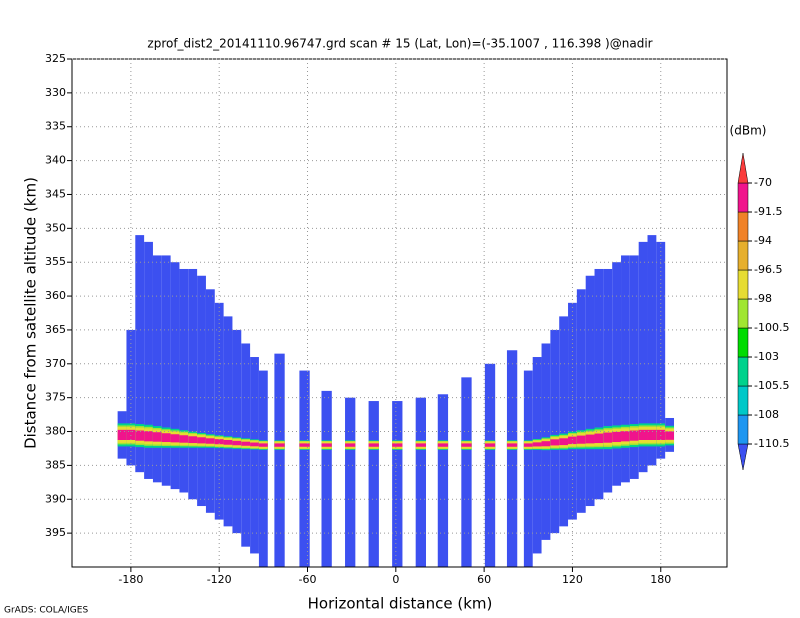 This screenshot has width=800, height=618. I want to click on colorbar-label: -110.5, so click(771, 443).